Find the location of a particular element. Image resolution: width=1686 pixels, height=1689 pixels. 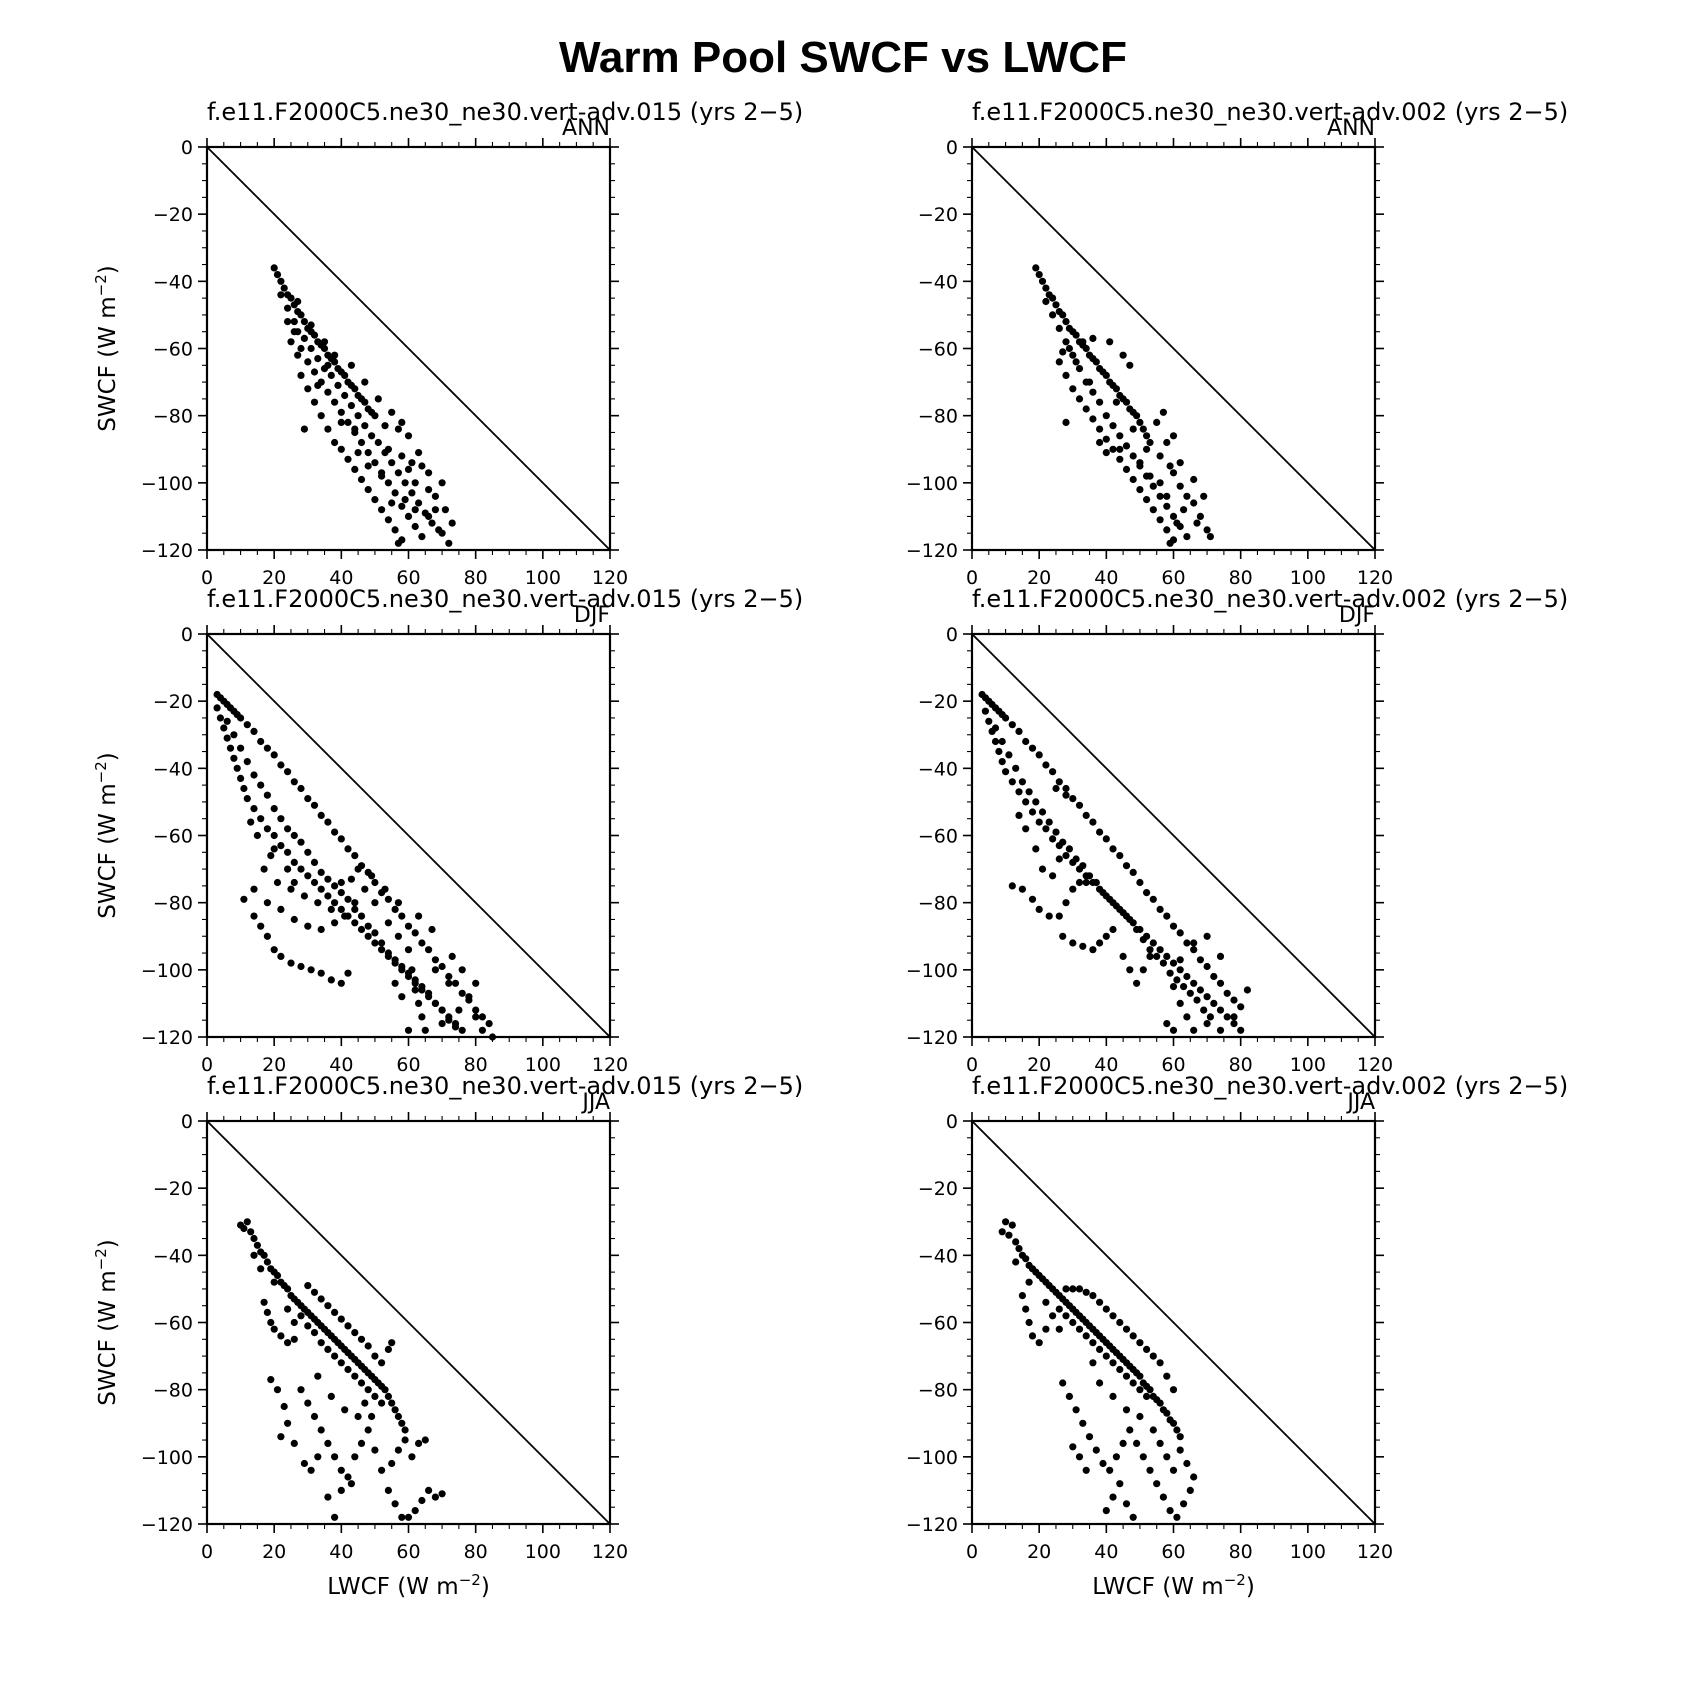

y-axis-label: SWCF (W m−2) is located at coordinates (106, 835).